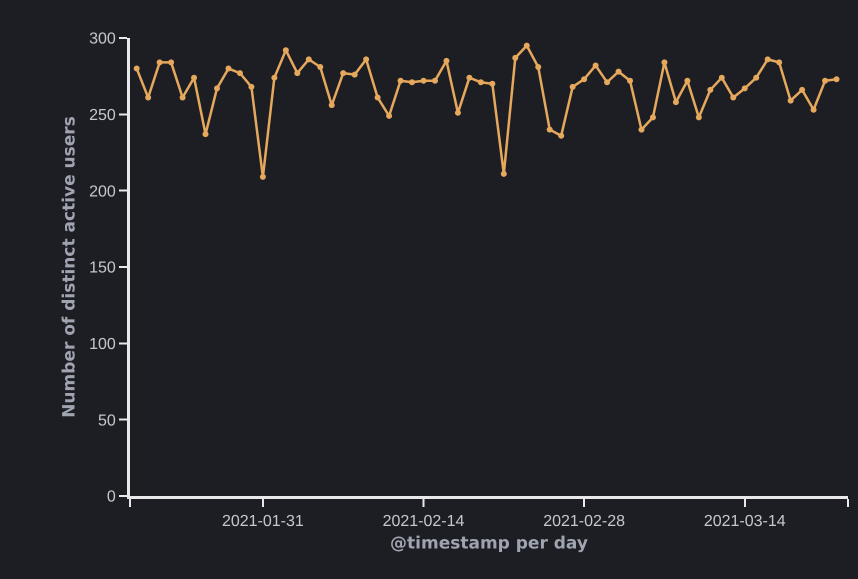  Describe the element at coordinates (489, 544) in the screenshot. I see `x-axis-title: @timestamp per day` at that location.